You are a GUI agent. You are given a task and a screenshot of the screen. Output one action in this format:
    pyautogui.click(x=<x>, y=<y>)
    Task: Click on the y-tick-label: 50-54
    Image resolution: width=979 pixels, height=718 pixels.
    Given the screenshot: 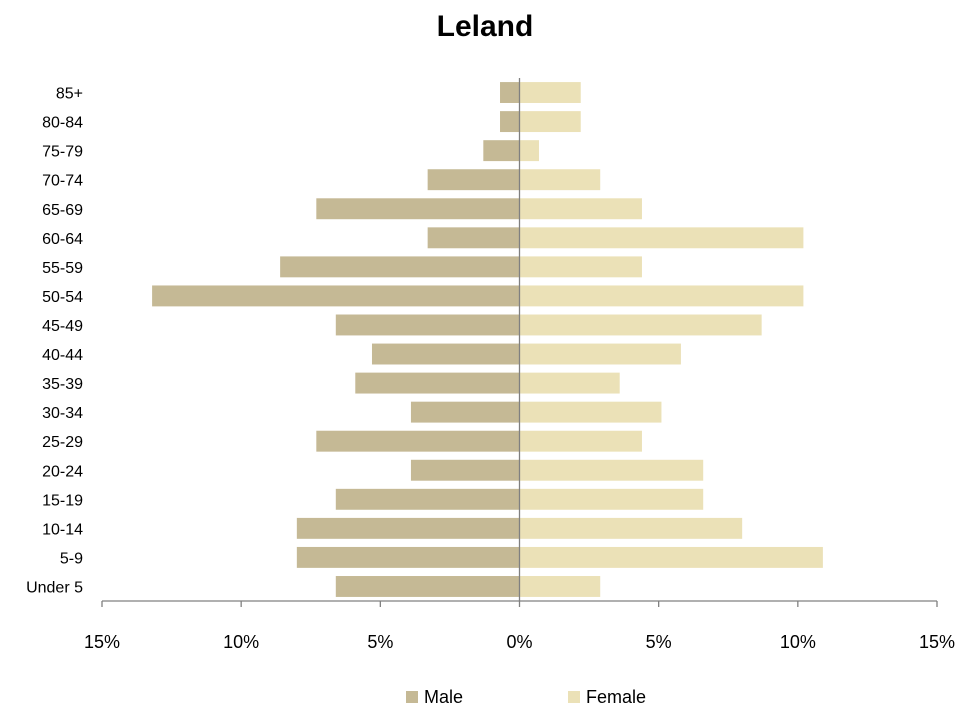 What is the action you would take?
    pyautogui.click(x=62, y=297)
    